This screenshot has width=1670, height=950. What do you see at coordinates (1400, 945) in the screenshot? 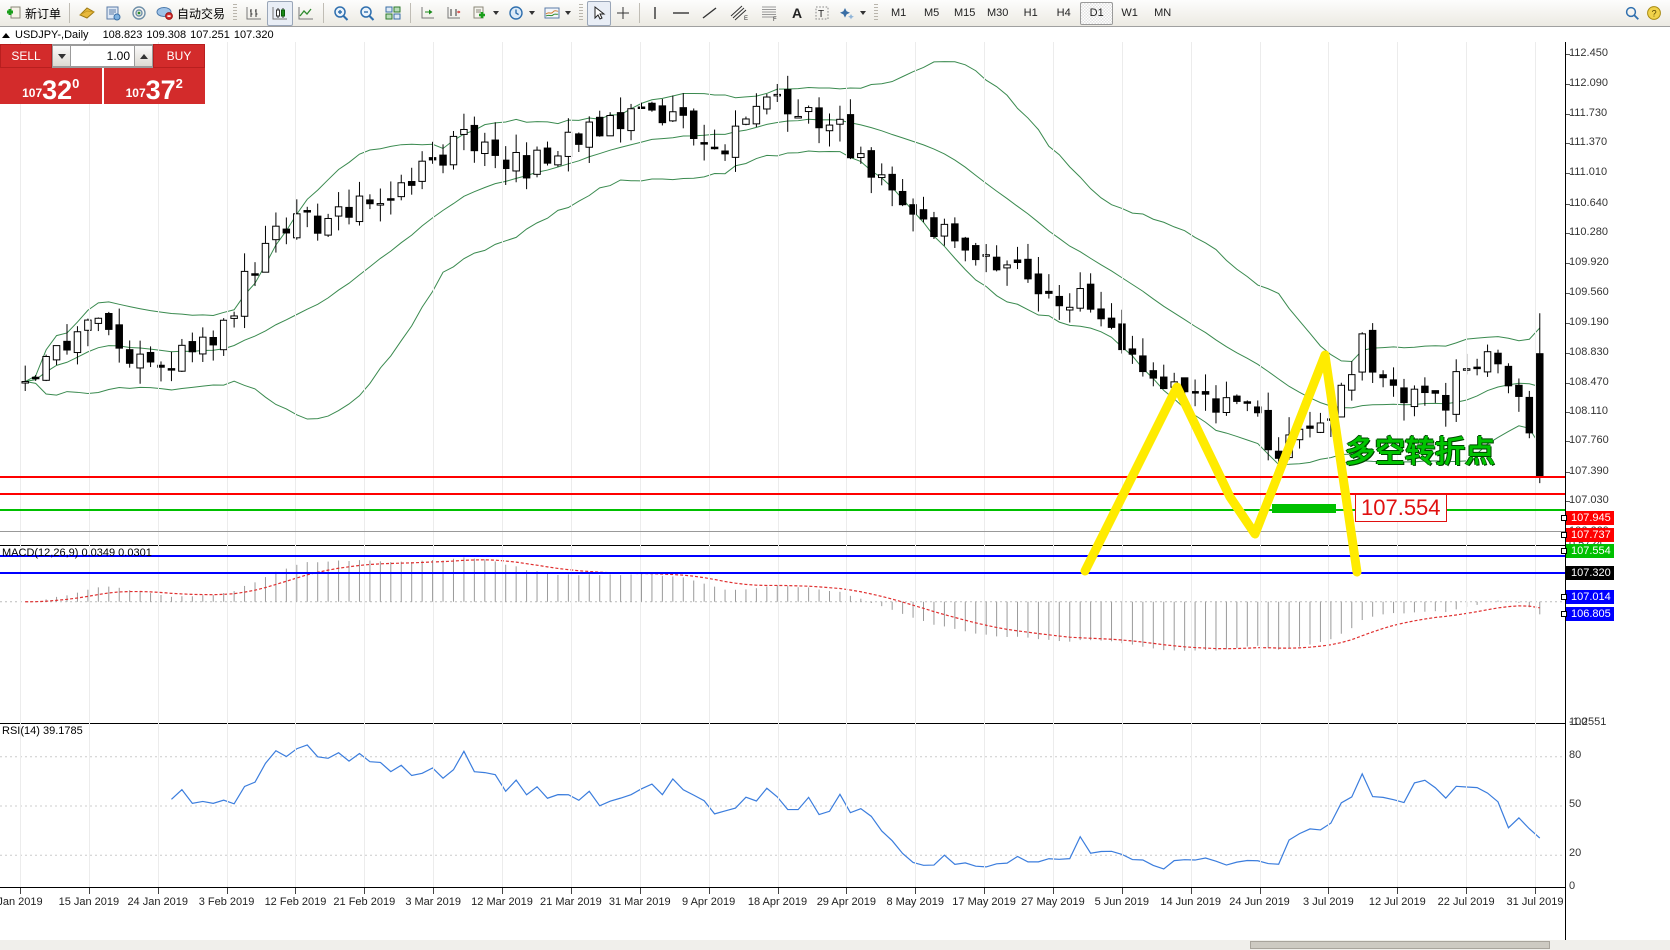
I see `scrollbar-thumb` at bounding box center [1400, 945].